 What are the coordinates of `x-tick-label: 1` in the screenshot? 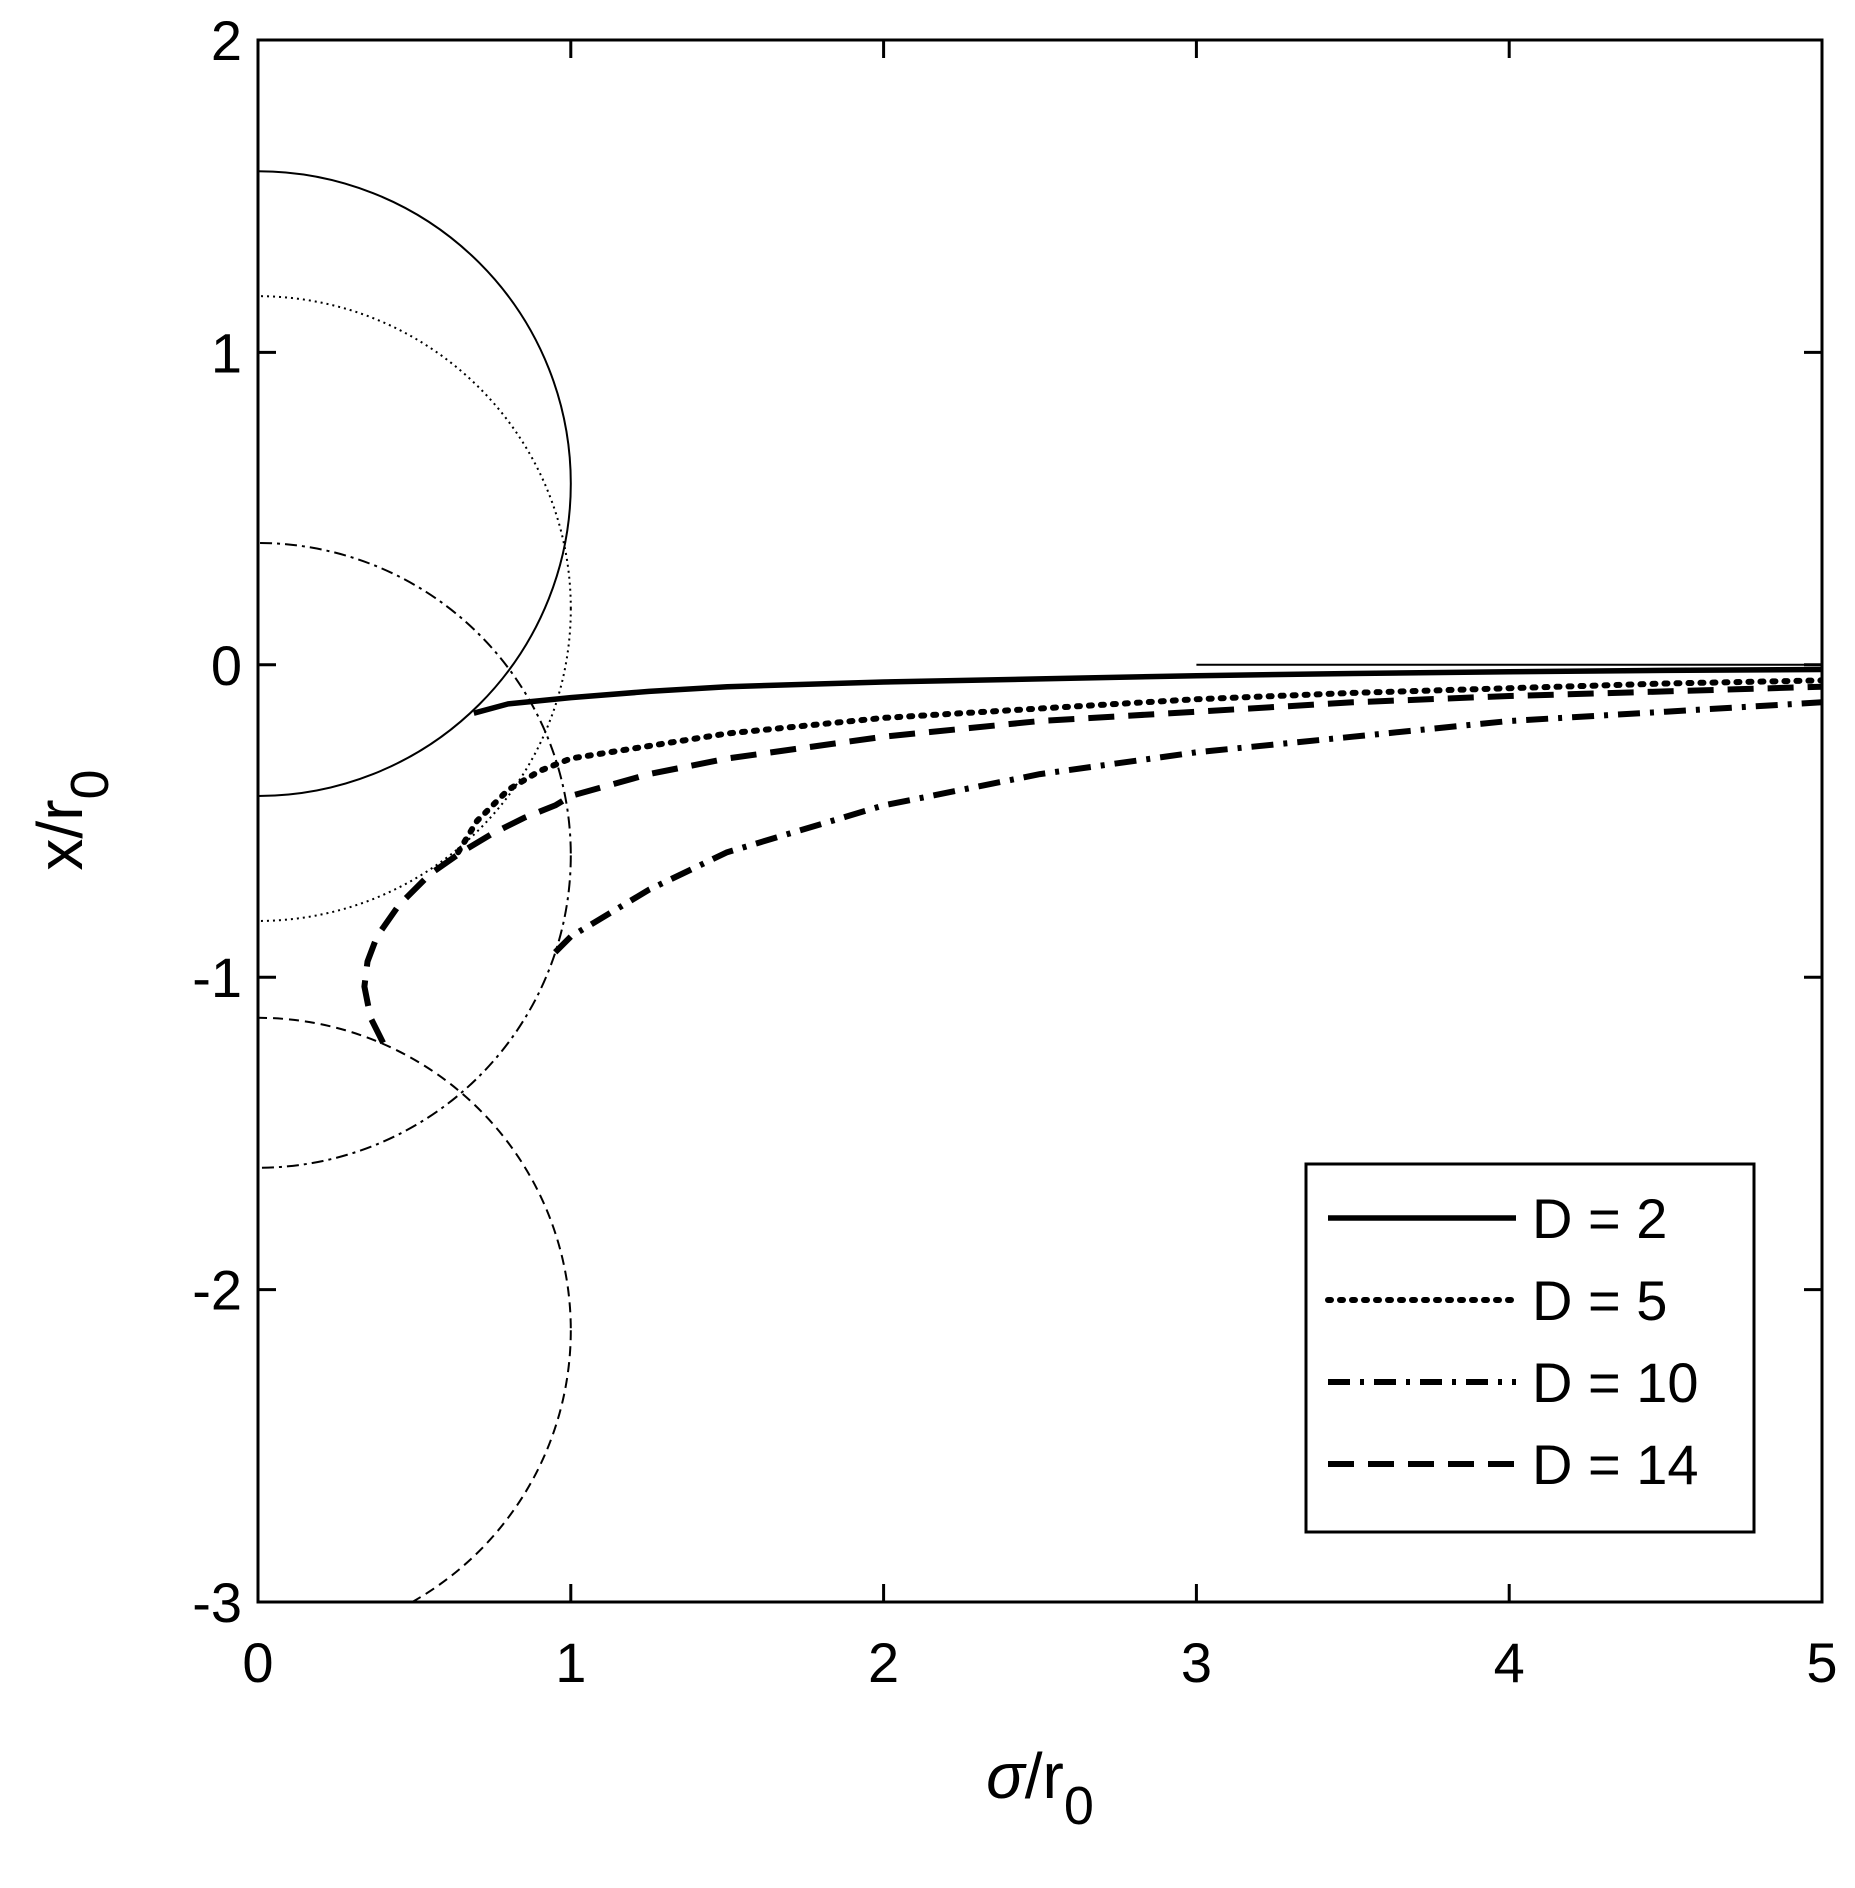 It's located at (570, 1662).